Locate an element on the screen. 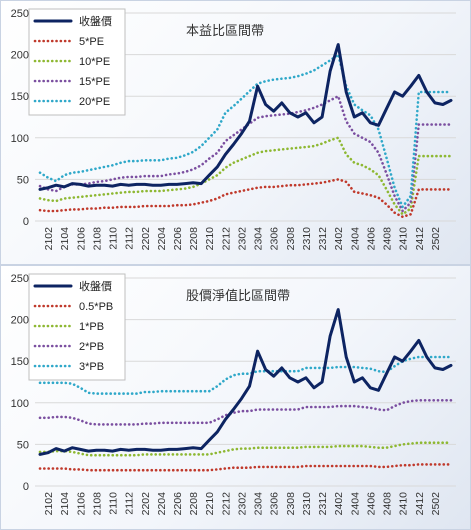 The image size is (471, 530). legend-label: 5*PE is located at coordinates (91, 42).